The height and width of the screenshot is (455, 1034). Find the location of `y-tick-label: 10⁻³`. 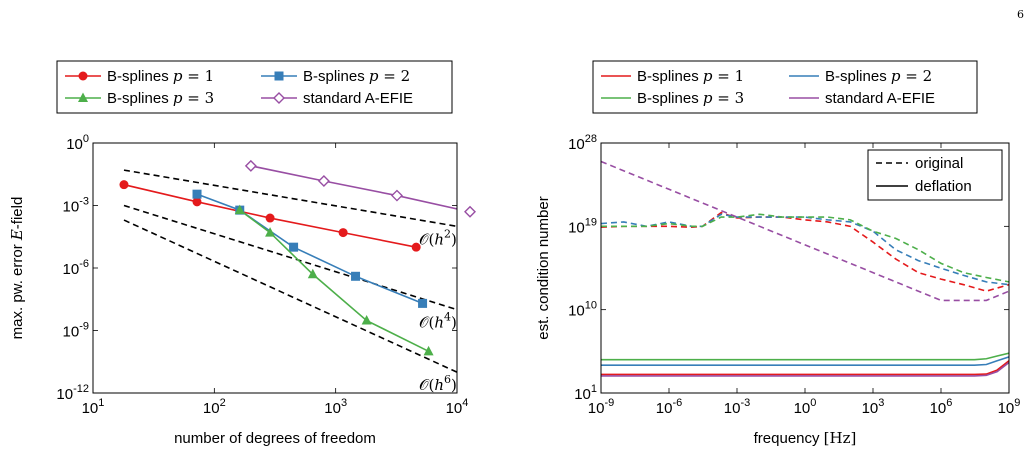

y-tick-label: 10⁻³ is located at coordinates (76, 206).